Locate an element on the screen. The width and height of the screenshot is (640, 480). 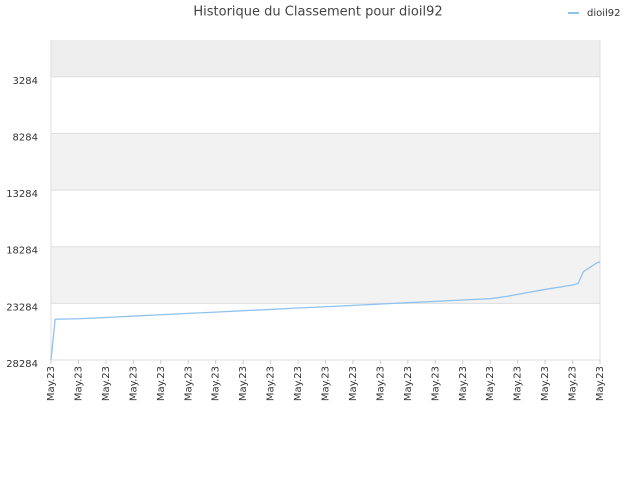
y-tick-label: 23284 is located at coordinates (22, 307).